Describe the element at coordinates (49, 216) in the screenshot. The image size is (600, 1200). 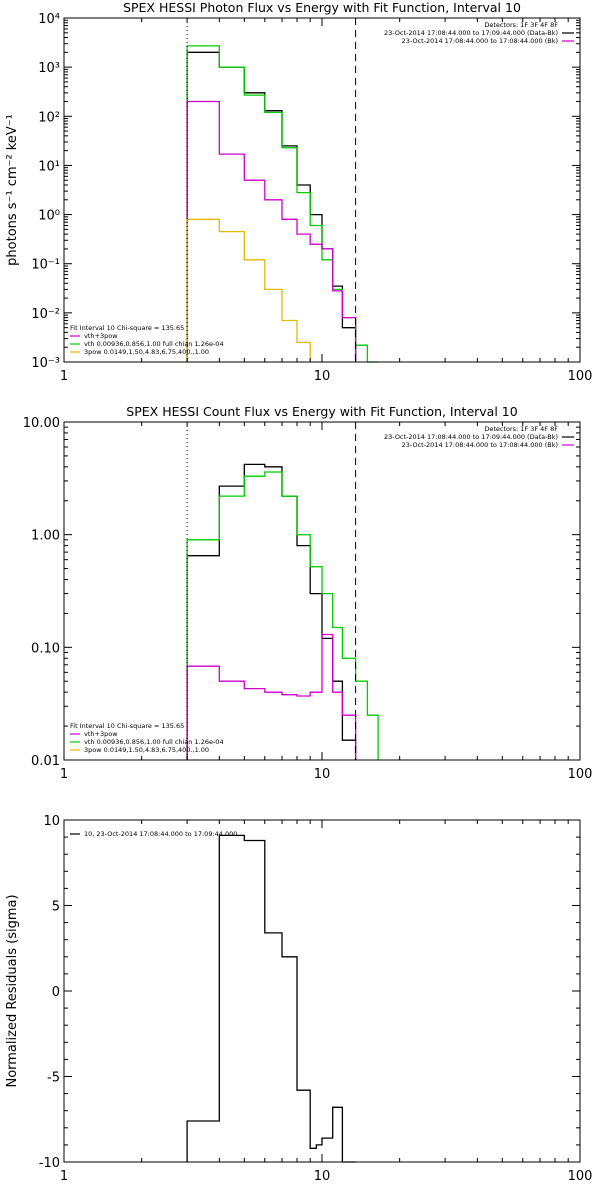
I see `y-tick-label: 10⁰` at that location.